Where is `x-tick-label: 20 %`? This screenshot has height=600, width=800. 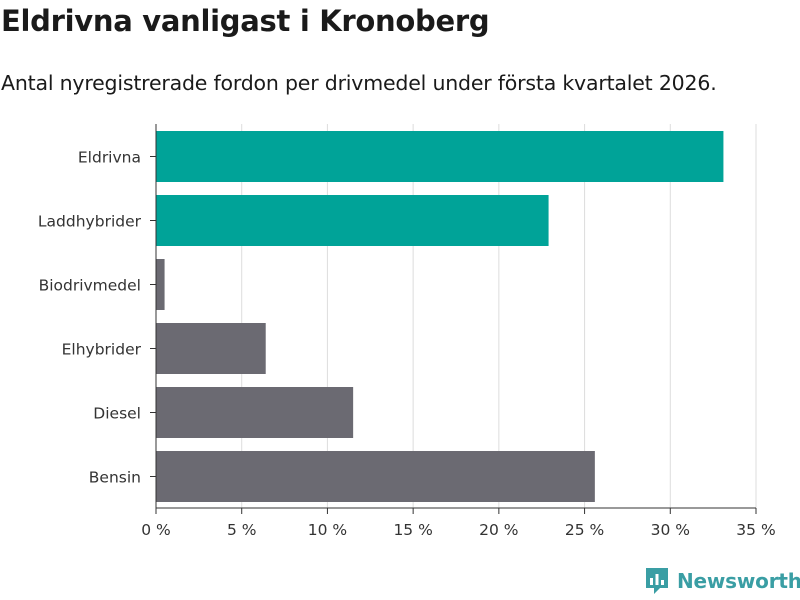 x-tick-label: 20 % is located at coordinates (498, 530).